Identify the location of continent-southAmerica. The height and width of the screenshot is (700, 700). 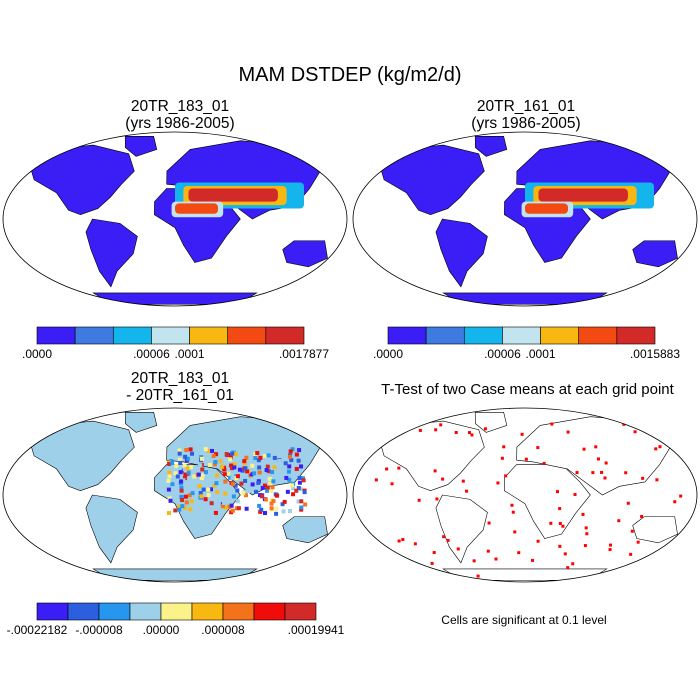
(111, 529).